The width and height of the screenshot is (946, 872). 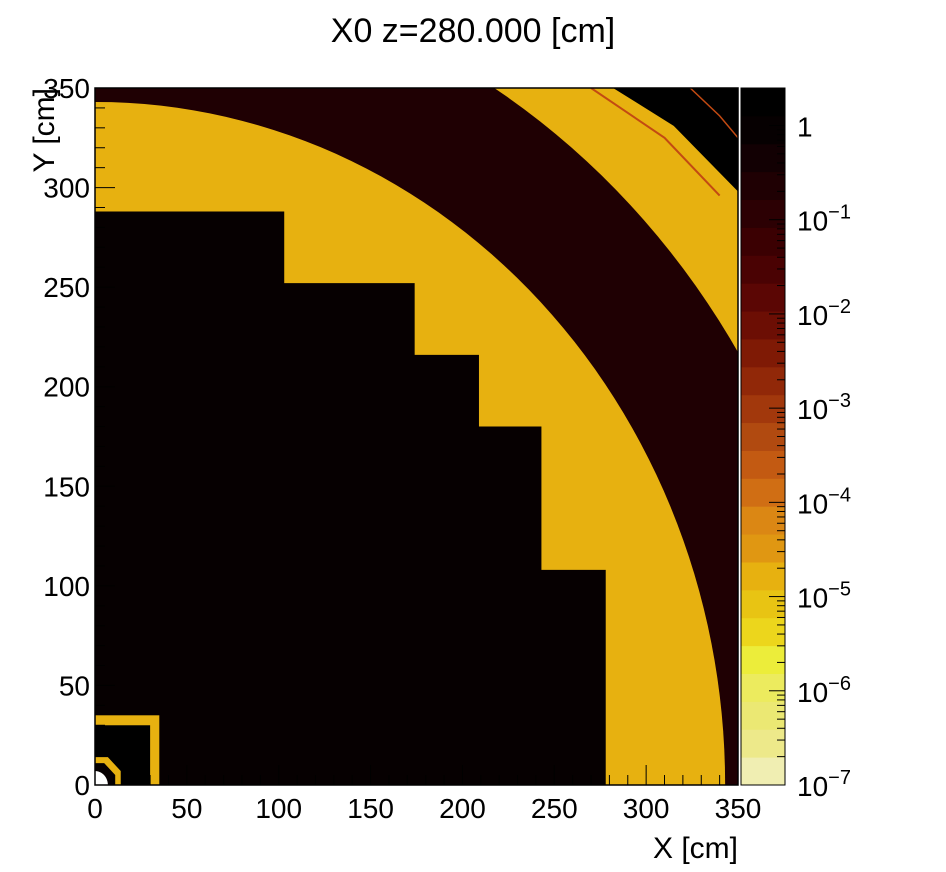 I want to click on y-tick-label: 350, so click(x=66, y=88).